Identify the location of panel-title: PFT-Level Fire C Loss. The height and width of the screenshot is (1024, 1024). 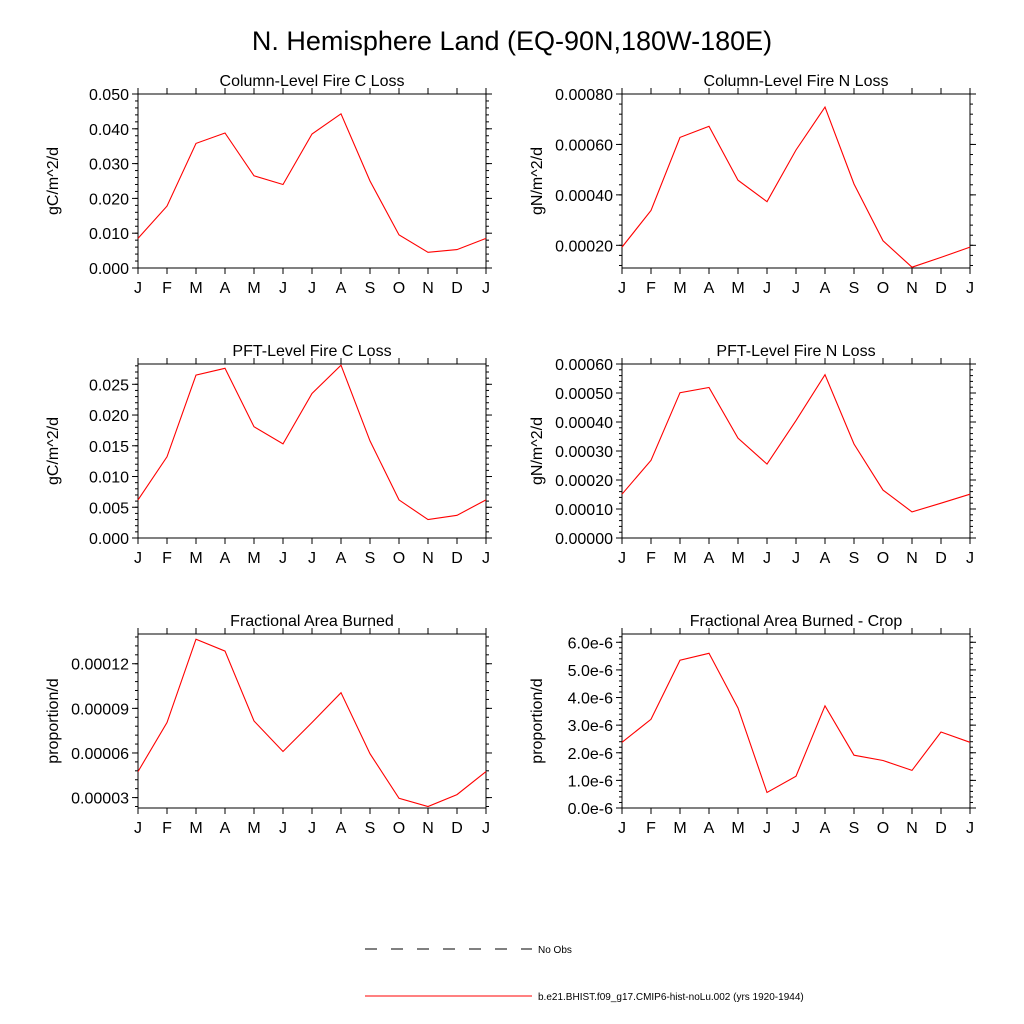
(311, 351).